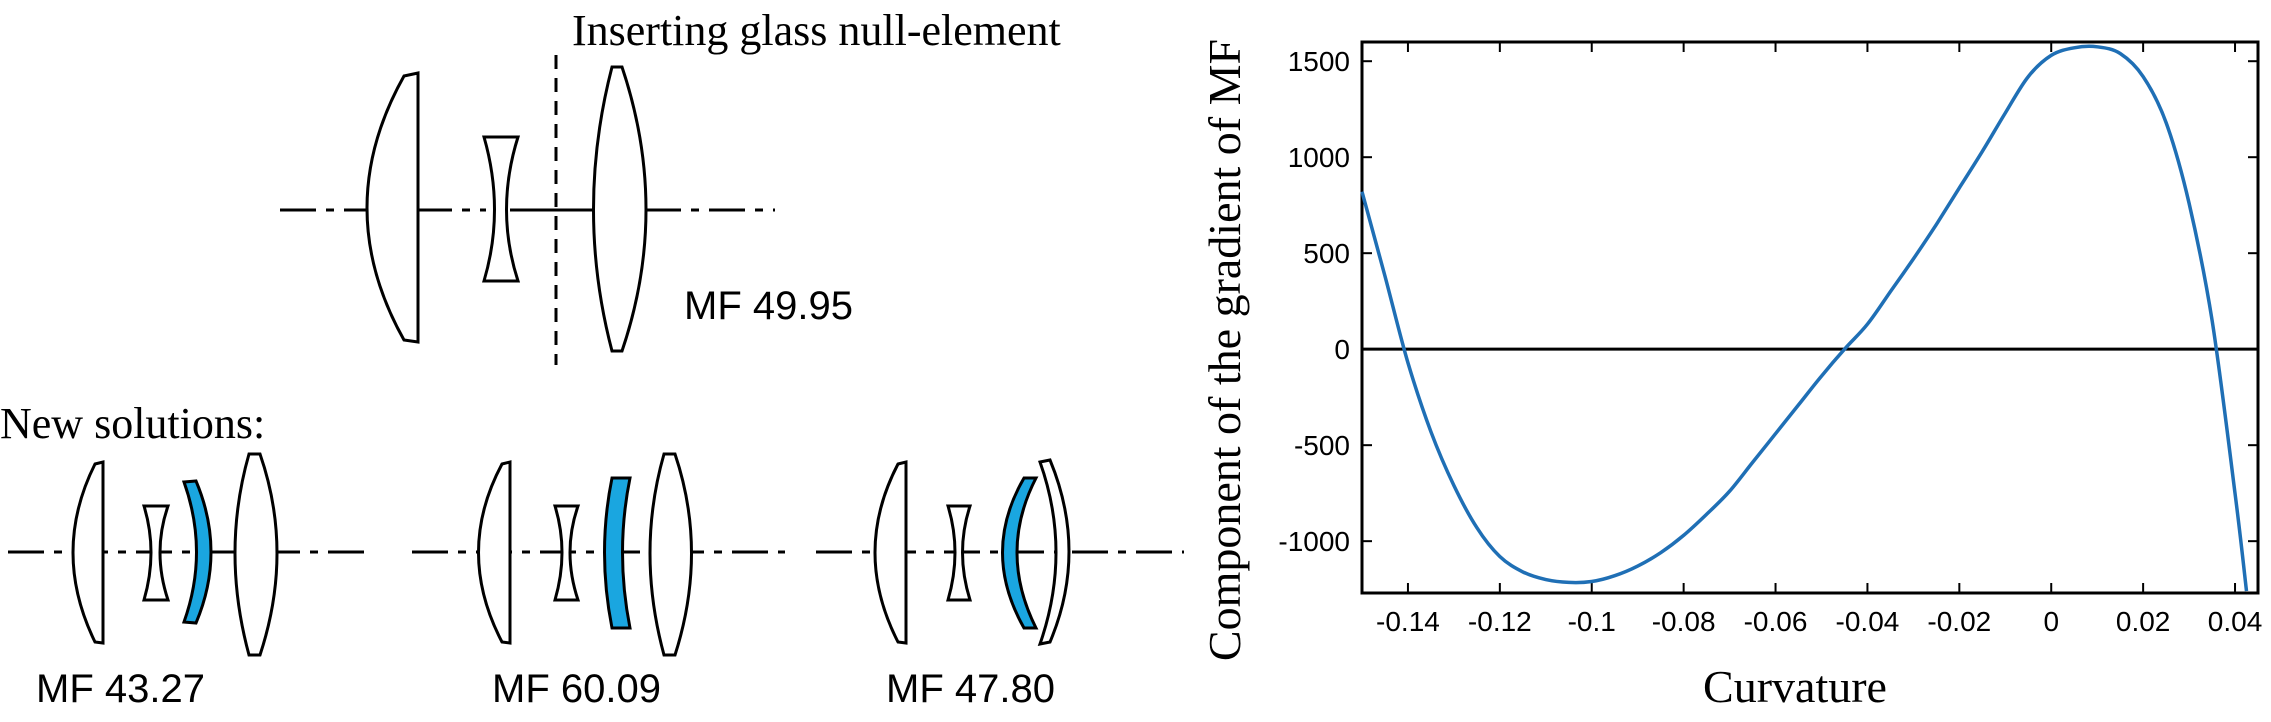  I want to click on x-tick-label: -0.04, so click(1868, 621).